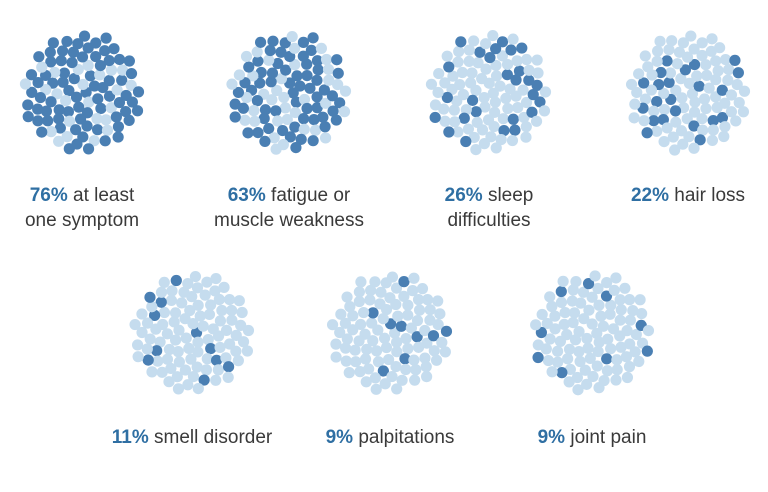 The height and width of the screenshot is (492, 768). Describe the element at coordinates (551, 437) in the screenshot. I see `percent-label: 9%` at that location.